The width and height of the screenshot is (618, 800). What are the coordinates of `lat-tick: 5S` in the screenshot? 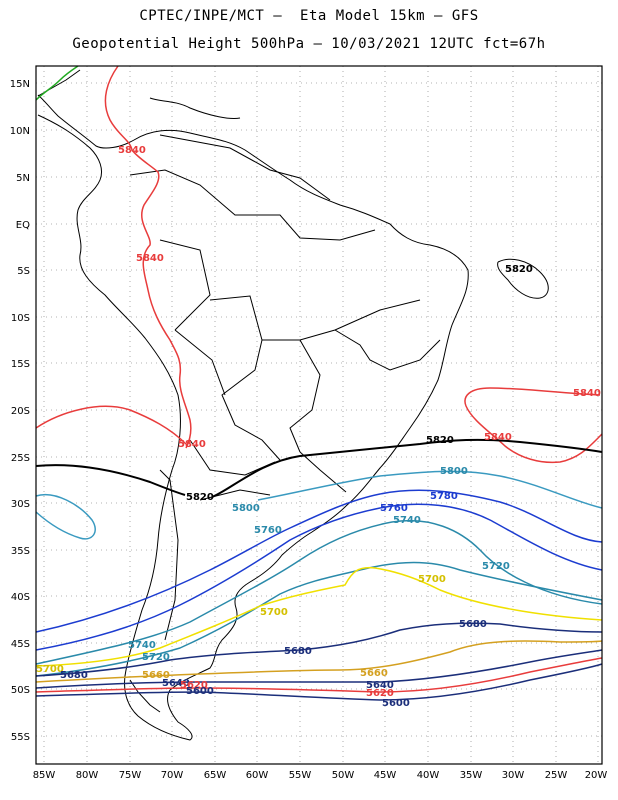 It's located at (23, 271).